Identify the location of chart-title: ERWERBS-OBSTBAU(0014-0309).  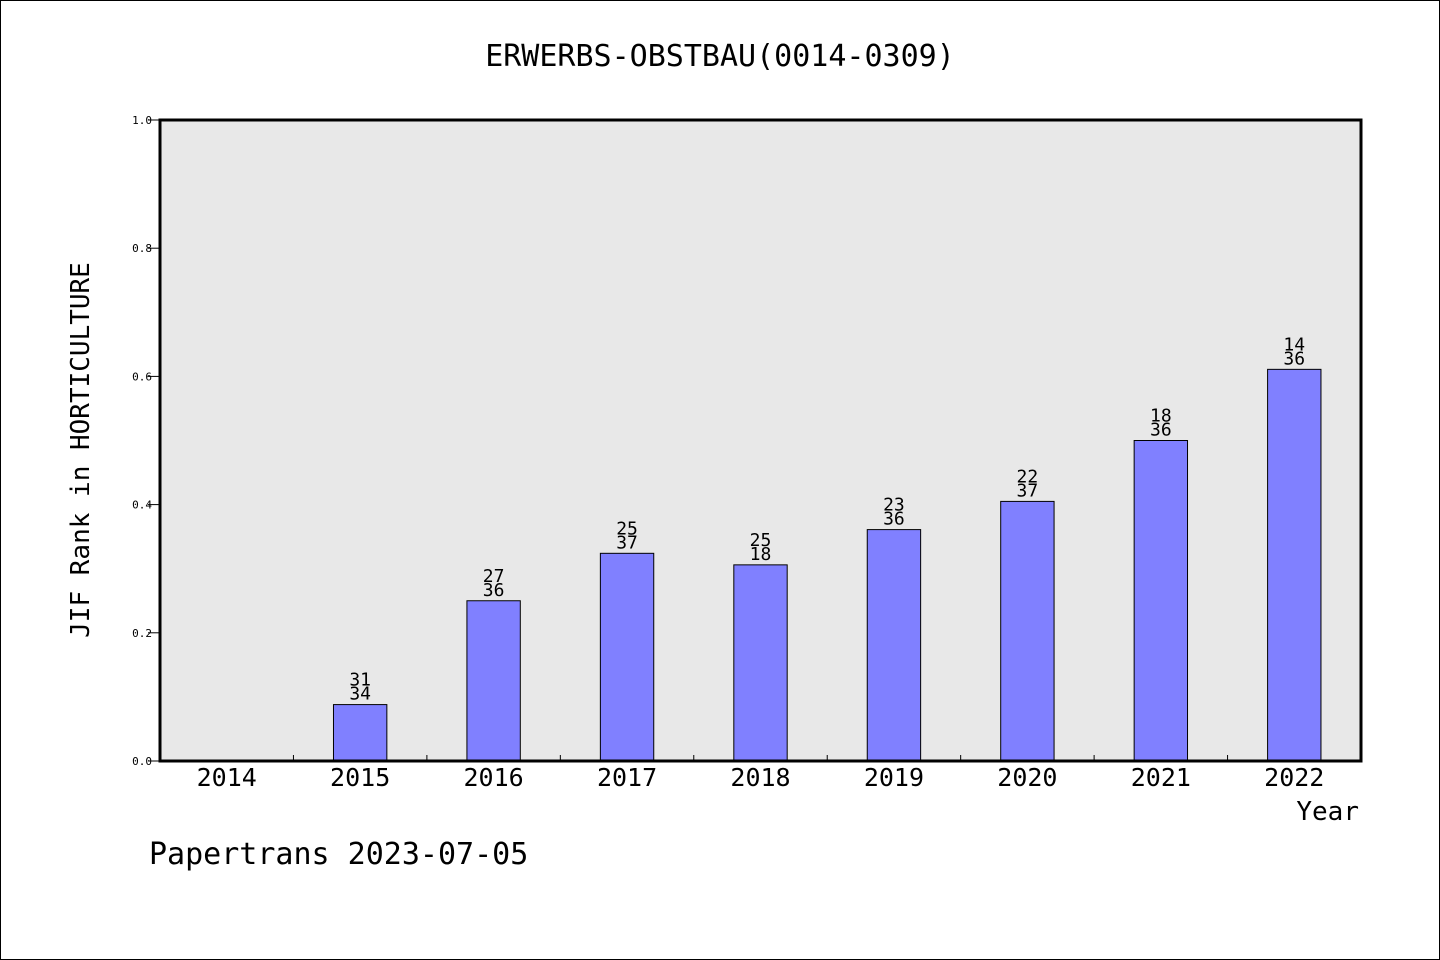
(720, 56).